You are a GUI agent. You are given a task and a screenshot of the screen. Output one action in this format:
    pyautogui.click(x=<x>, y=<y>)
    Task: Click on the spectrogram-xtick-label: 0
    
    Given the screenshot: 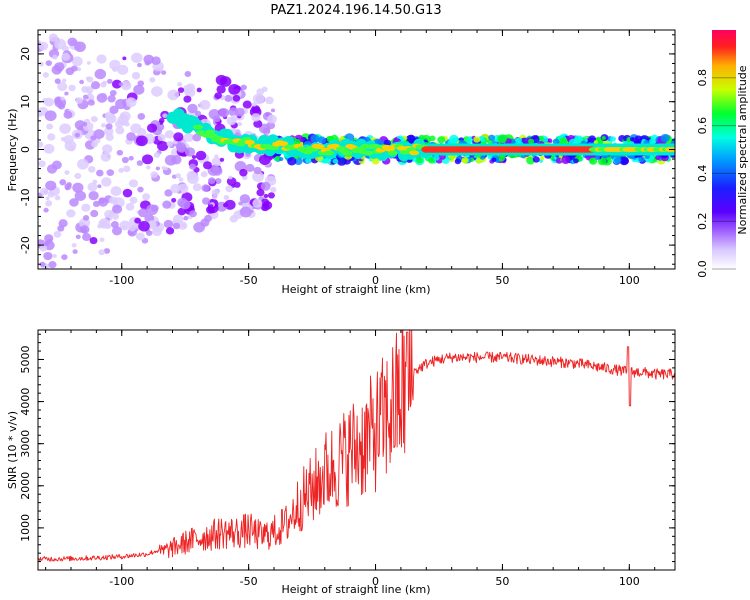 What is the action you would take?
    pyautogui.click(x=375, y=280)
    